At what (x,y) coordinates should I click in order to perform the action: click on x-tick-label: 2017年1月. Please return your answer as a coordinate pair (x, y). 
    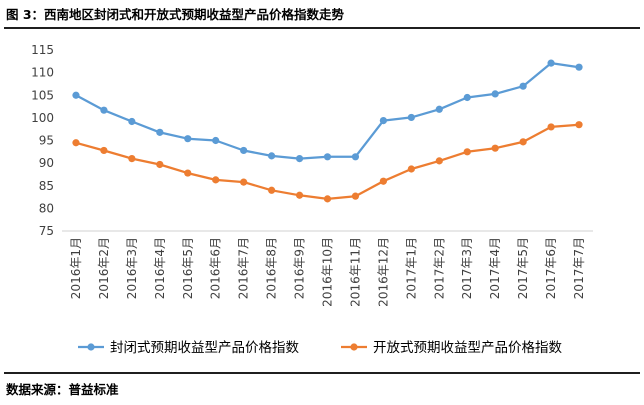
    Looking at the image, I should click on (411, 268).